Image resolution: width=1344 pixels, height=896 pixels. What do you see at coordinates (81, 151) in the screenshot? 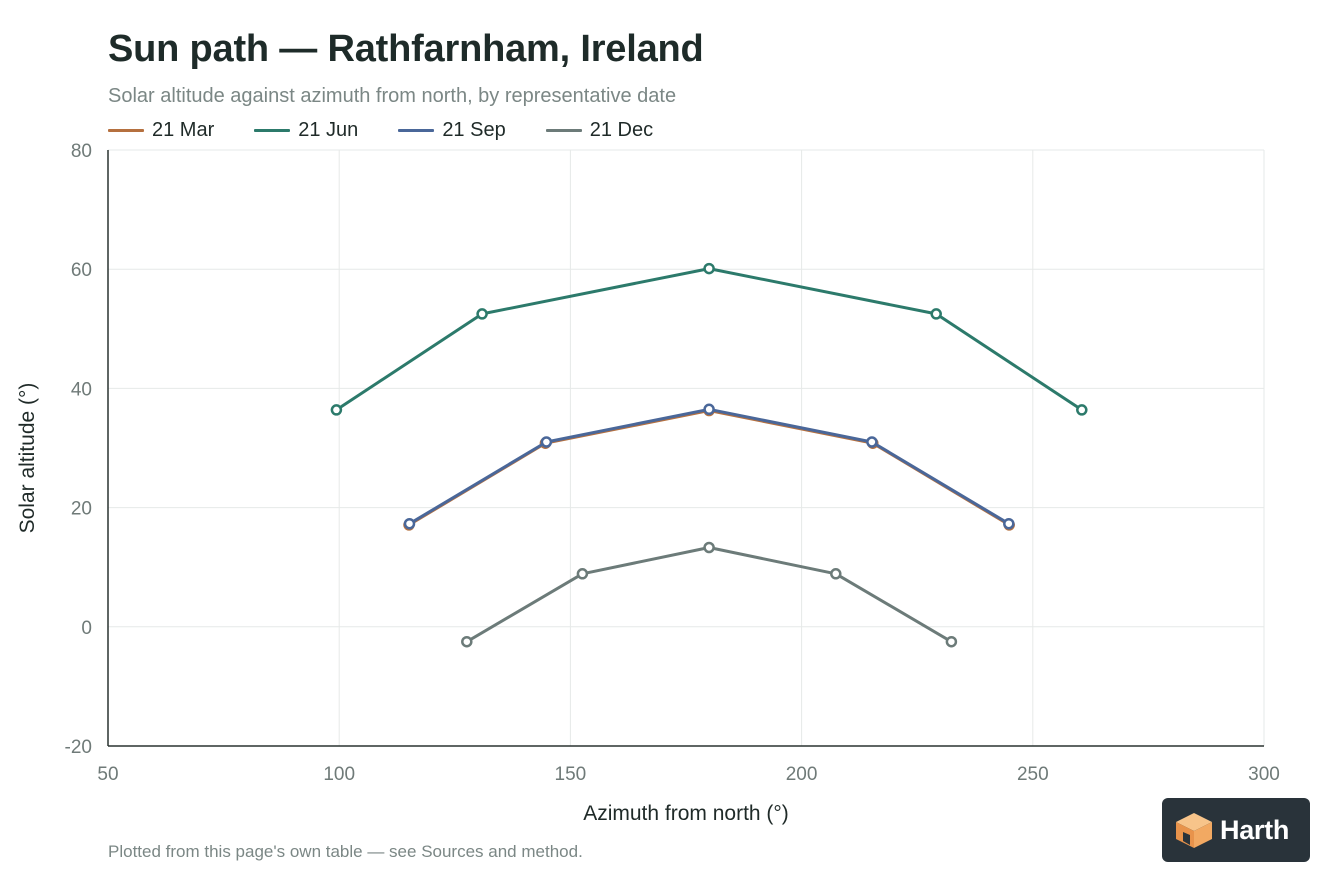
I see `y-tick-label: 80` at bounding box center [81, 151].